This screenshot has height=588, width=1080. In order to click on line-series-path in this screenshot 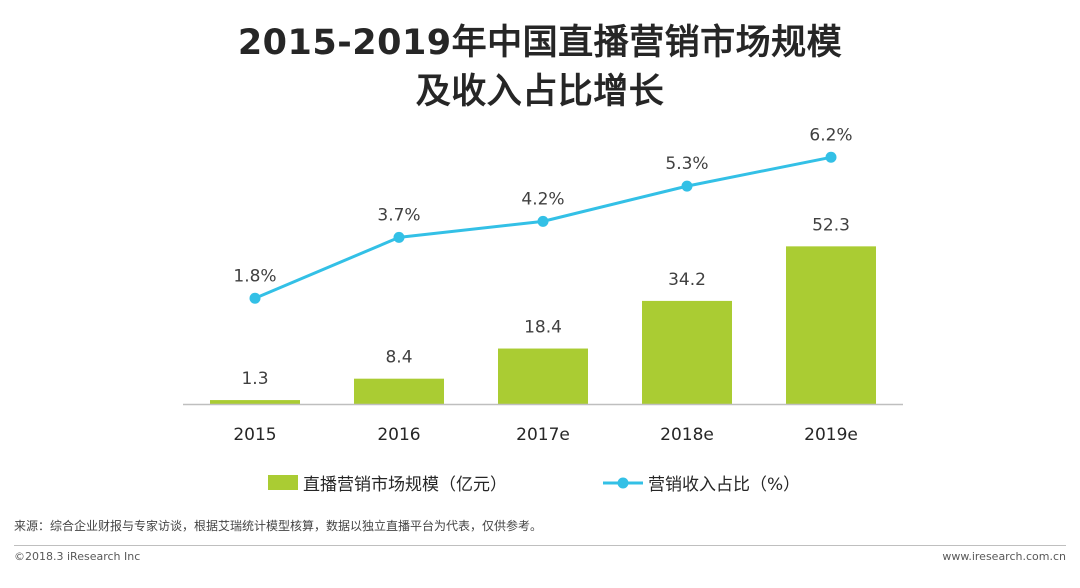, I will do `click(543, 227)`.